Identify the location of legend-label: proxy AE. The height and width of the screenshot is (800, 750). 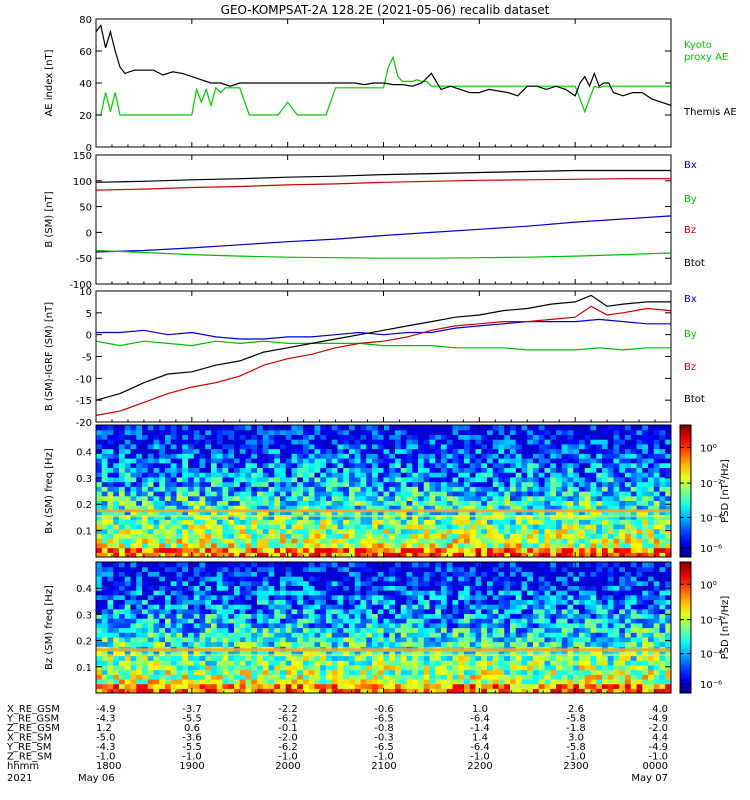
(706, 57).